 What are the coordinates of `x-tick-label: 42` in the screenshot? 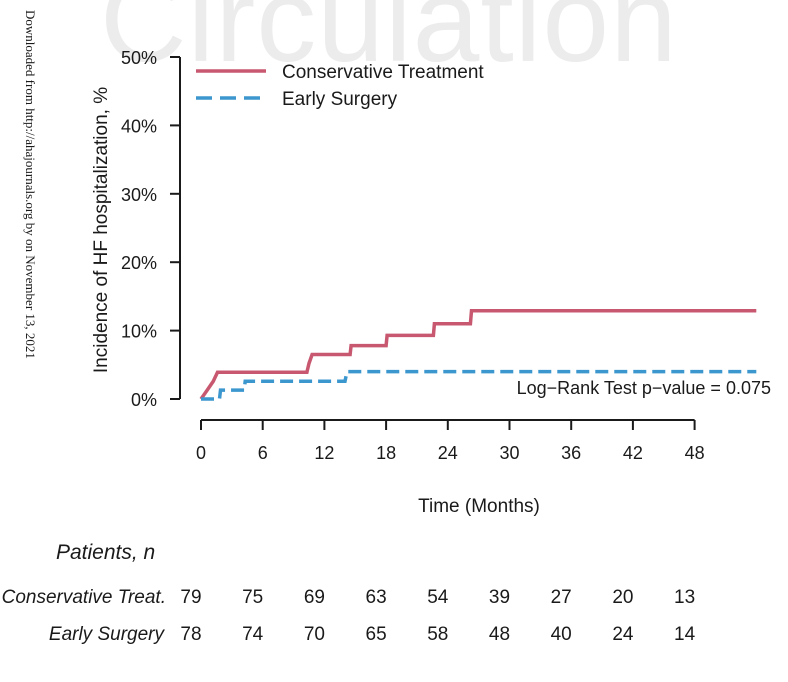 It's located at (633, 453).